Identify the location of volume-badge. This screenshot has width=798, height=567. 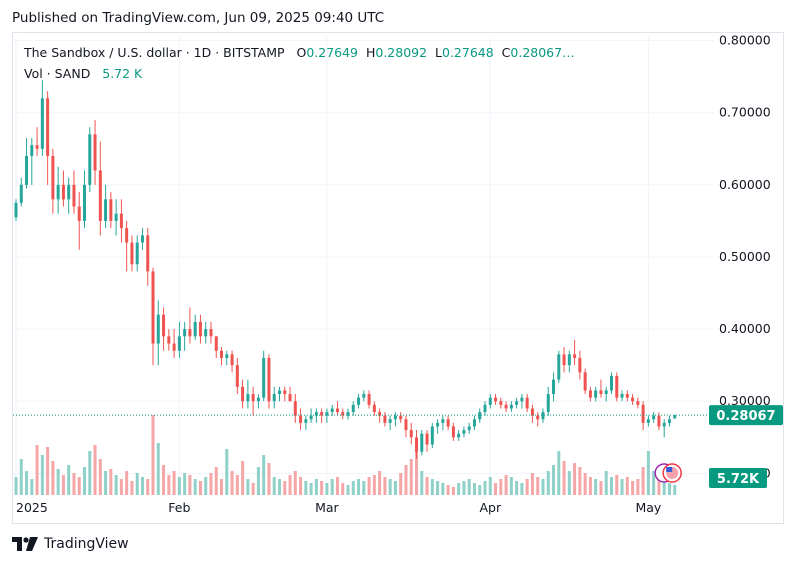
(738, 478).